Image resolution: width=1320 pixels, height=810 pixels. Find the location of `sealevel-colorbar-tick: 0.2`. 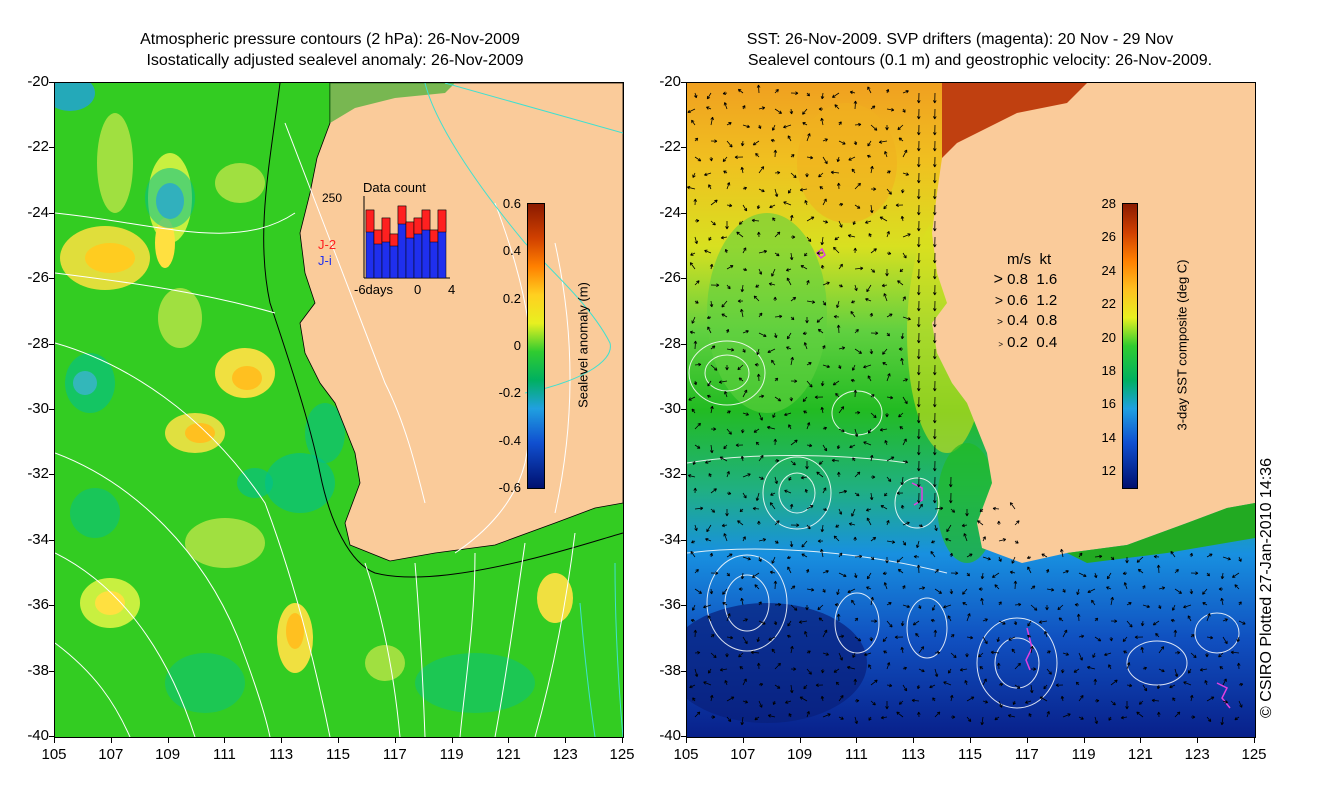

sealevel-colorbar-tick: 0.2 is located at coordinates (511, 298).